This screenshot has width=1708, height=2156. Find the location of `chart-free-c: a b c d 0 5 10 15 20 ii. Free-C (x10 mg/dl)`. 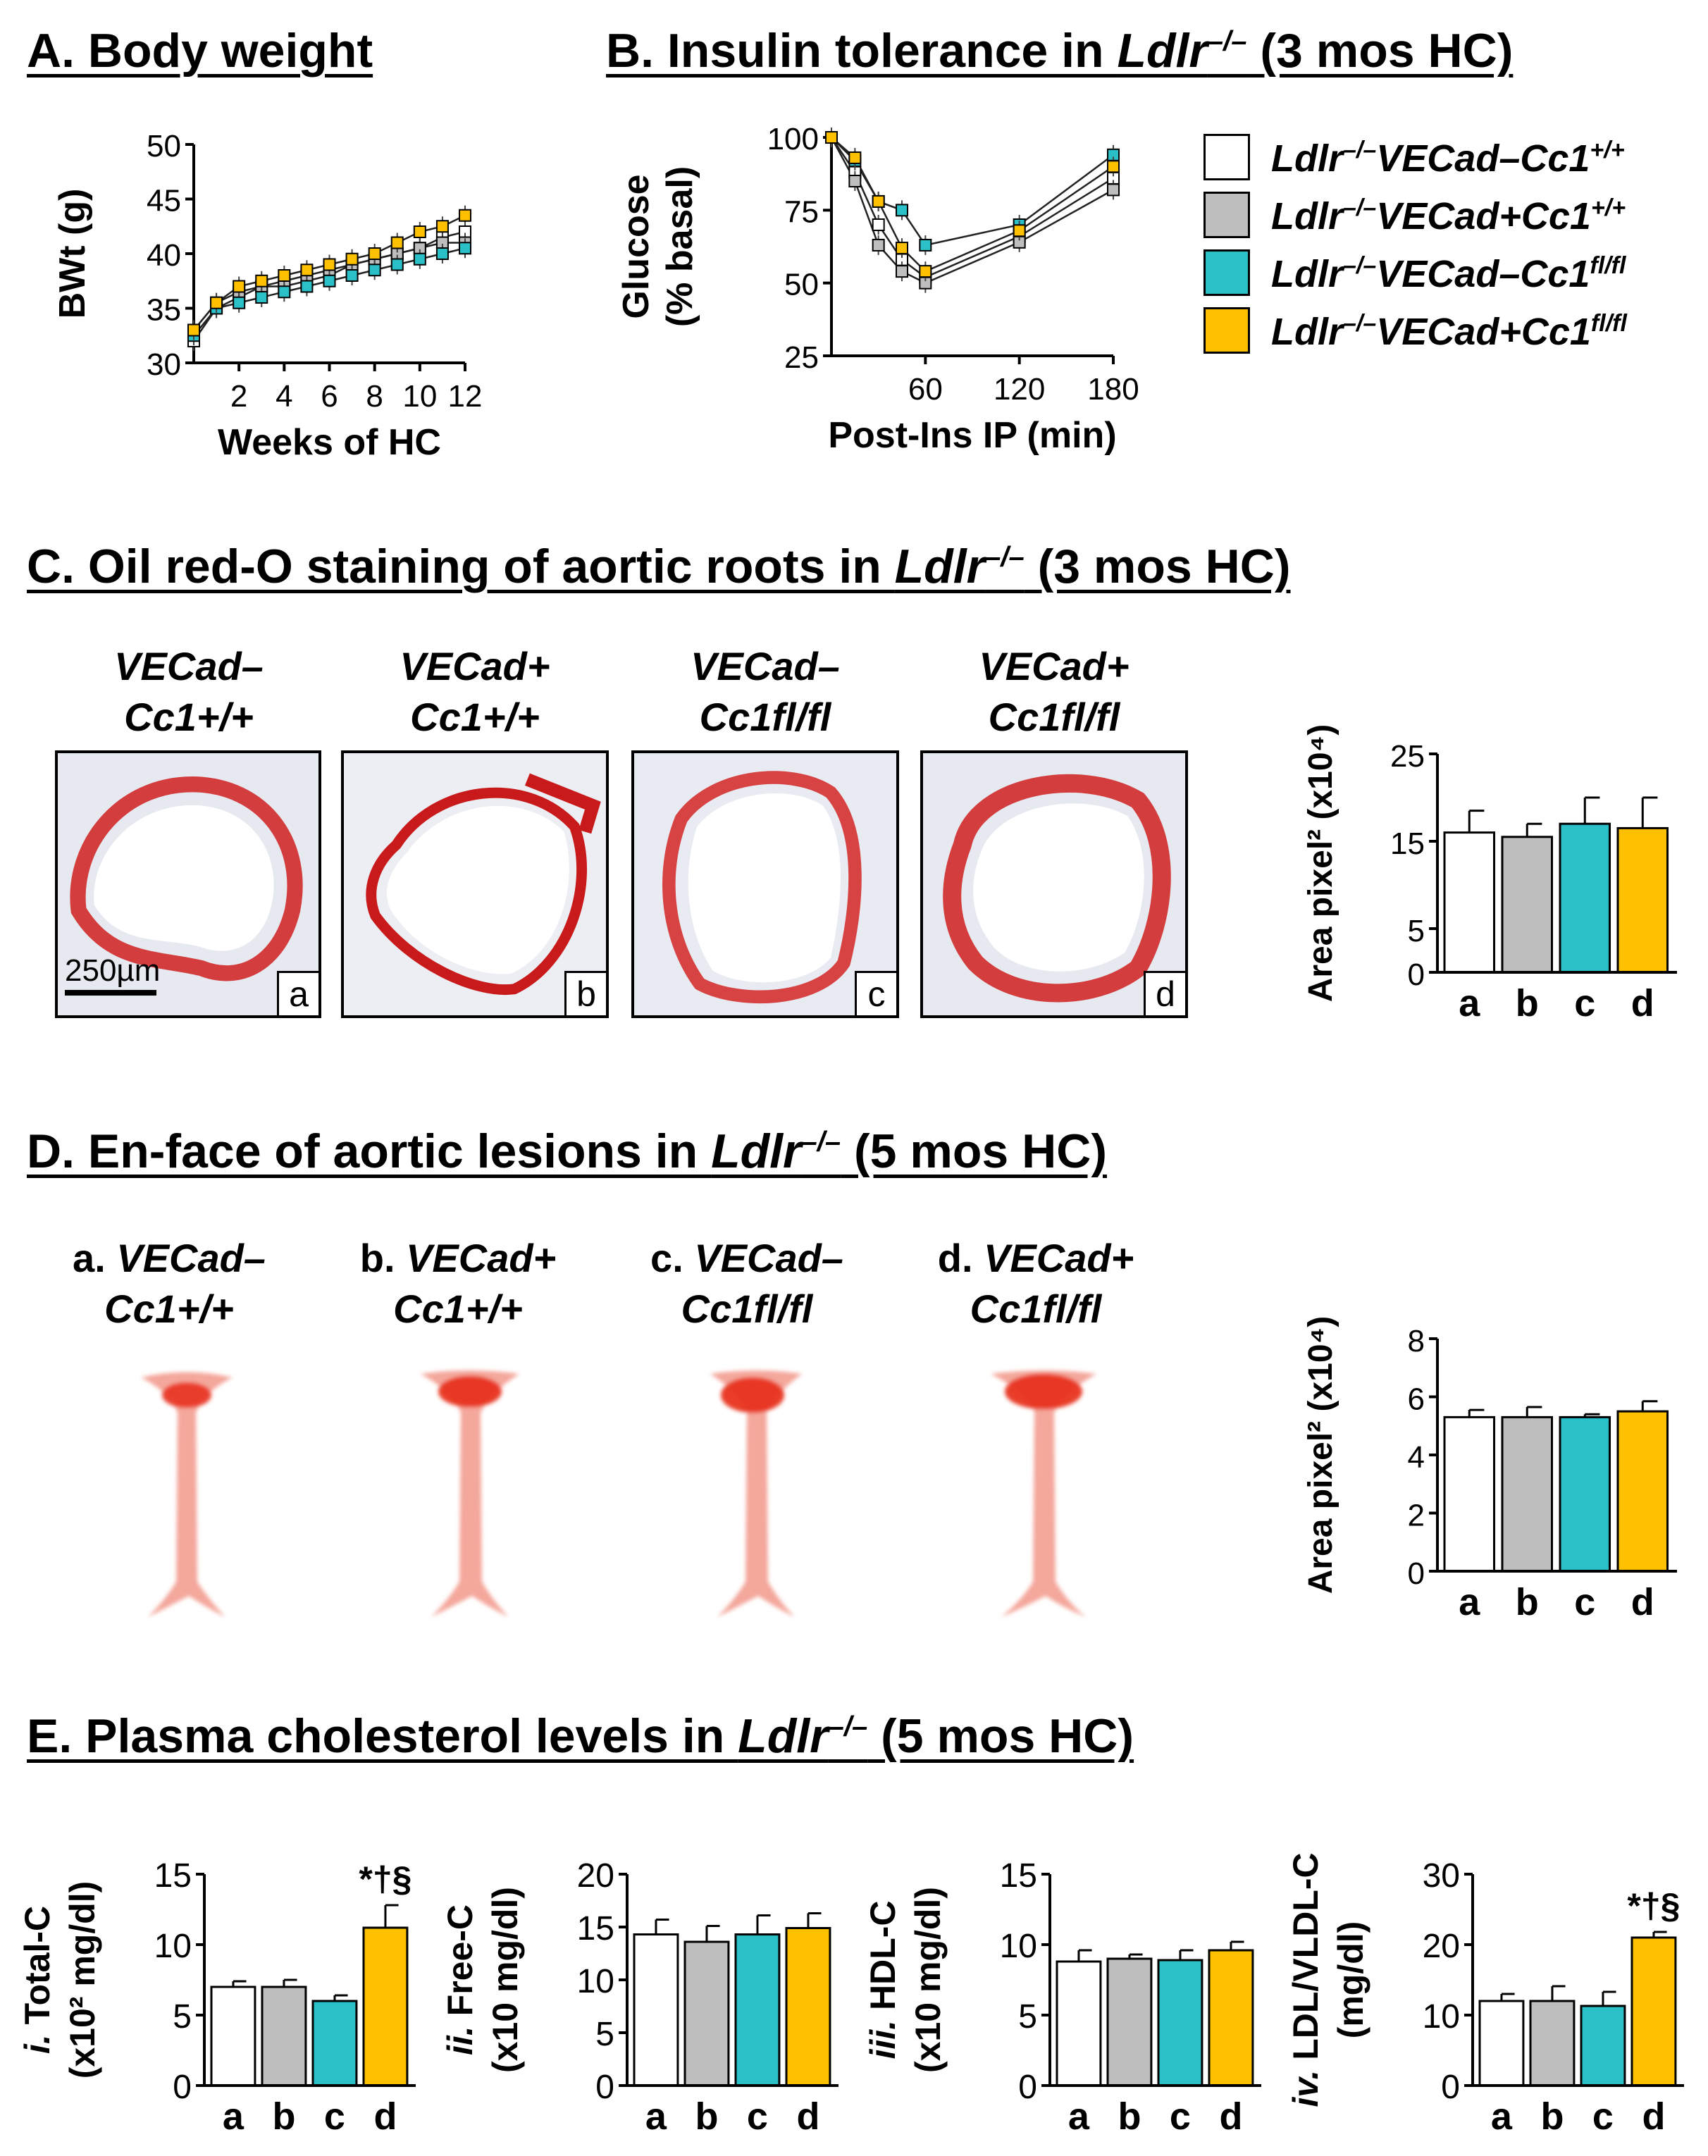

chart-free-c: a b c d 0 5 10 15 20 ii. Free-C (x10 mg/dl) is located at coordinates (641, 1998).